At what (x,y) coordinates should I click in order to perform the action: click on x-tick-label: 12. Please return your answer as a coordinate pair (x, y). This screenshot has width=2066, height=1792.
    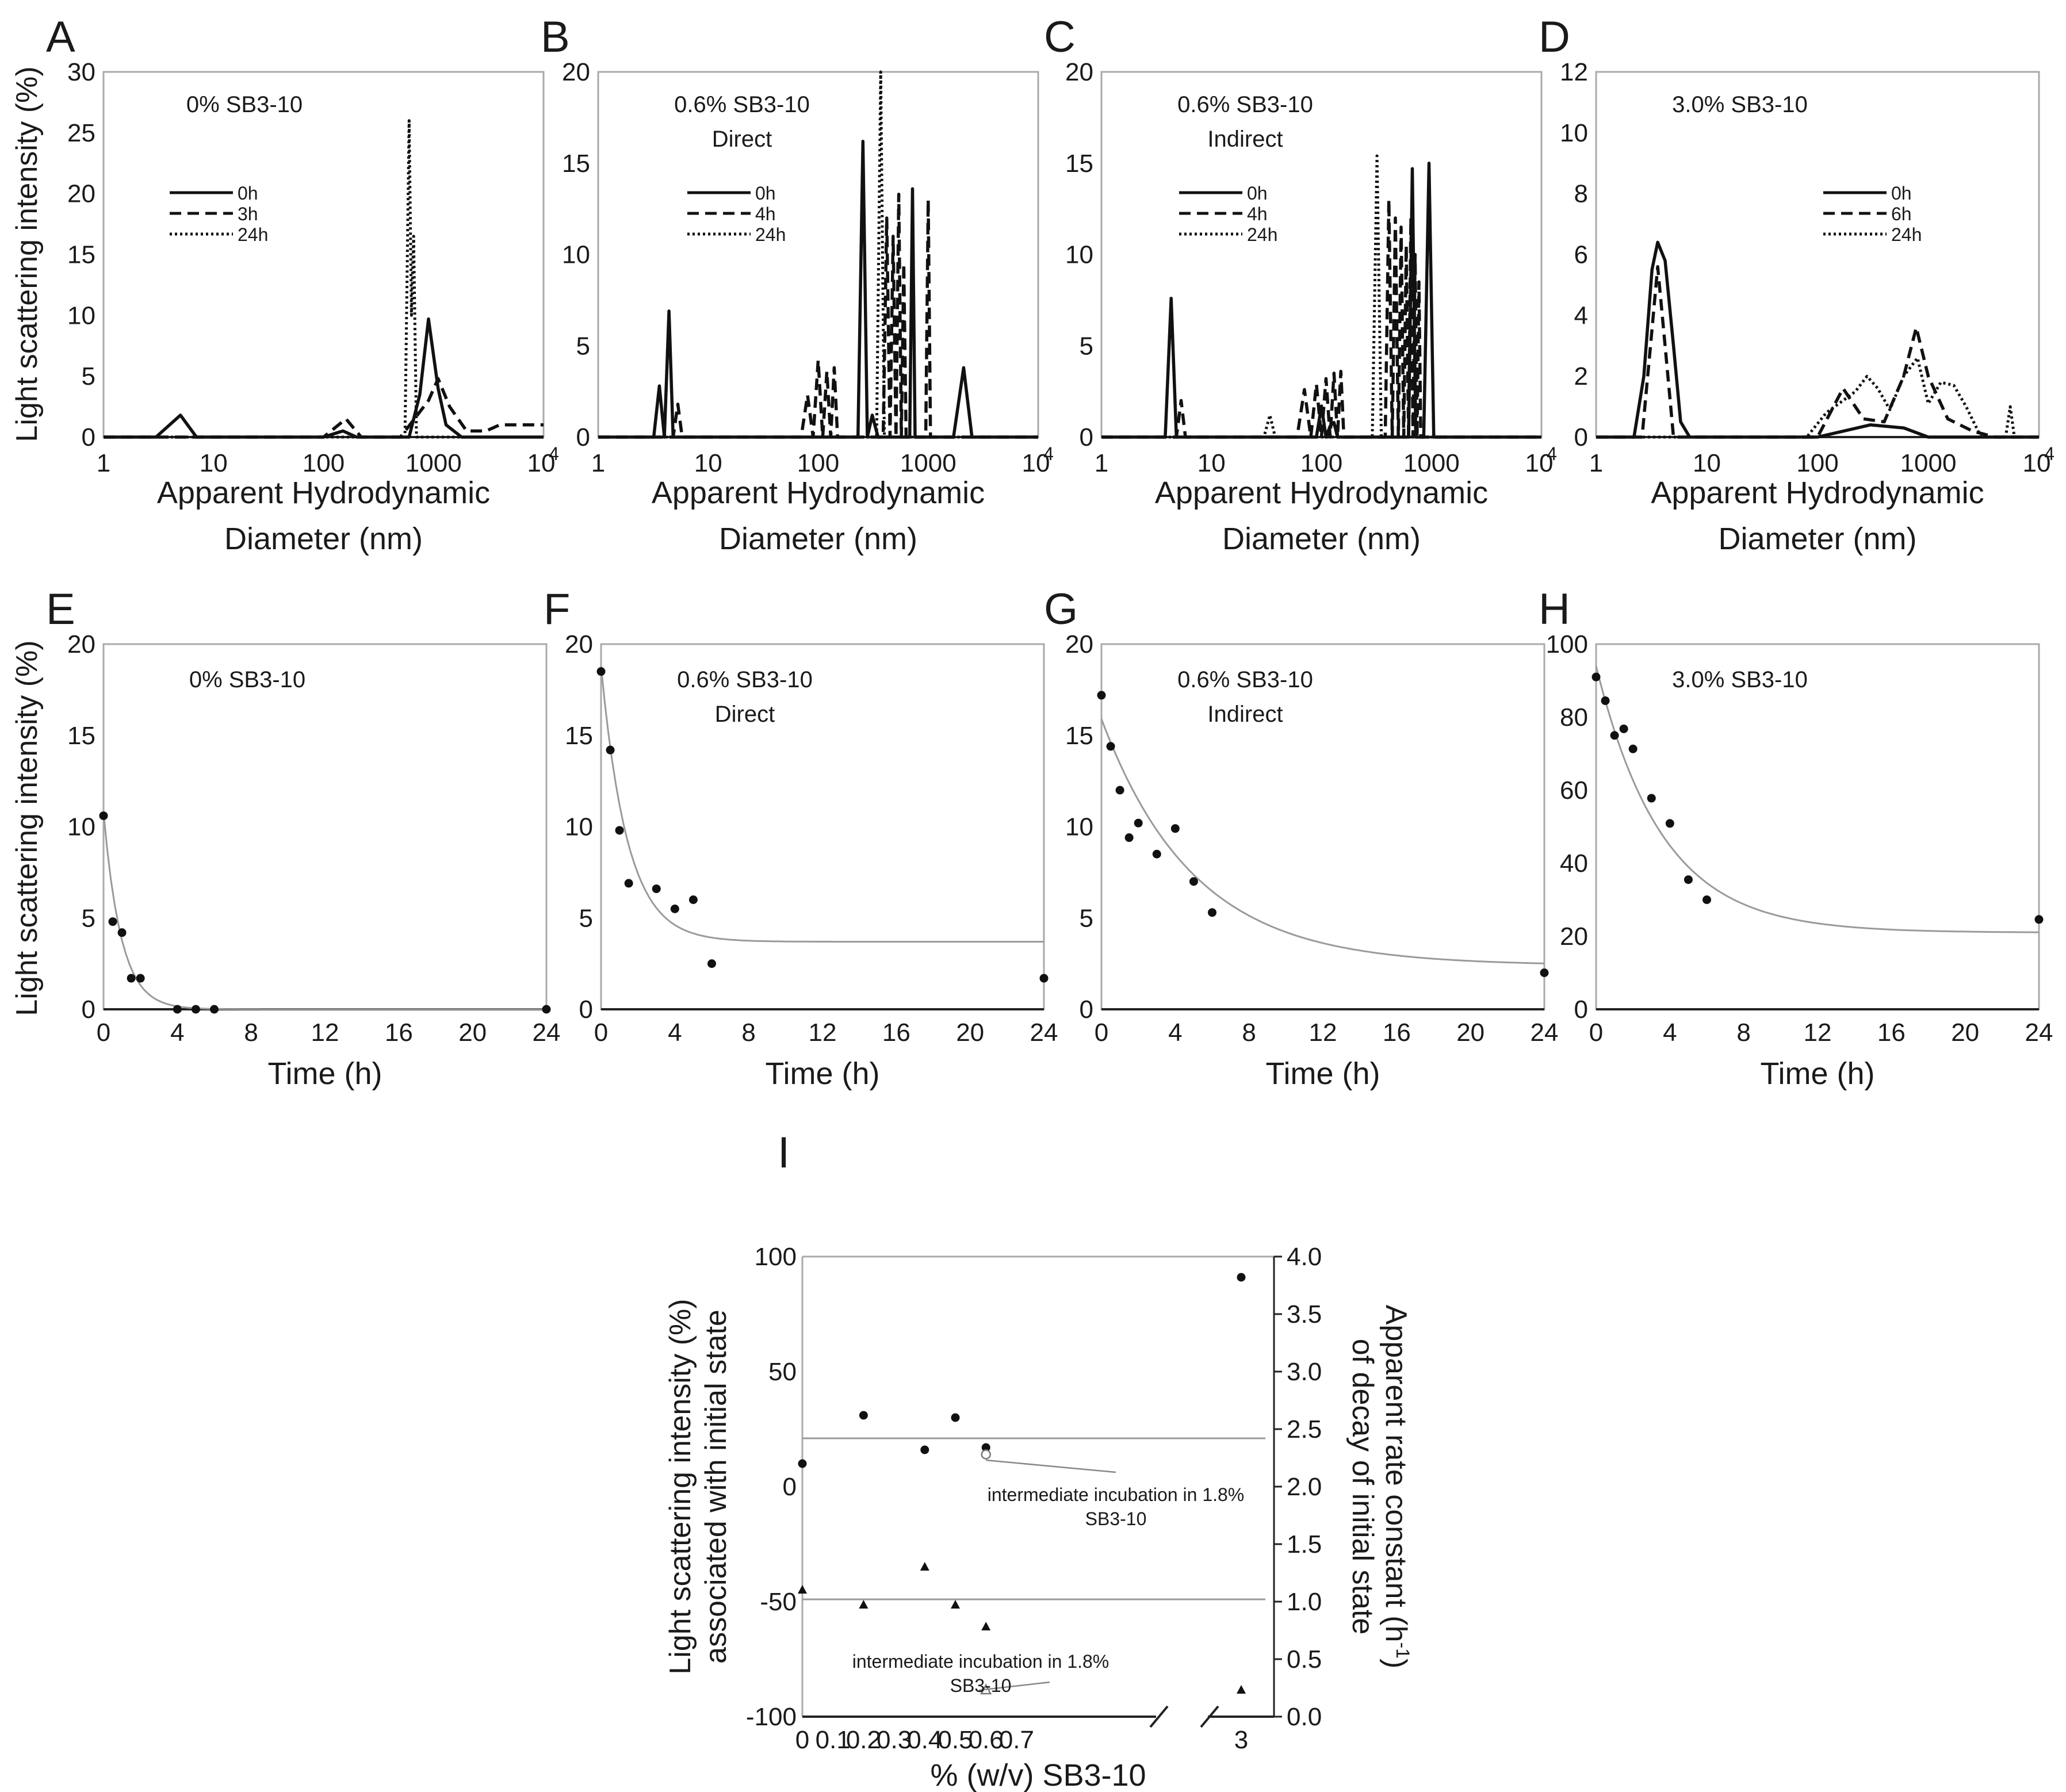
    Looking at the image, I should click on (1818, 1032).